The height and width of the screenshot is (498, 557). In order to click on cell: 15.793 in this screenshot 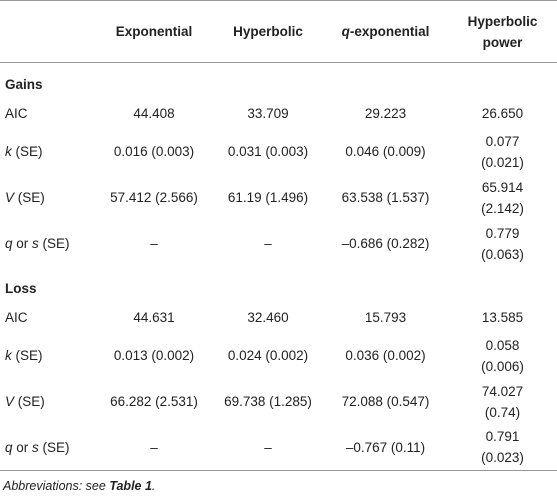, I will do `click(385, 317)`.